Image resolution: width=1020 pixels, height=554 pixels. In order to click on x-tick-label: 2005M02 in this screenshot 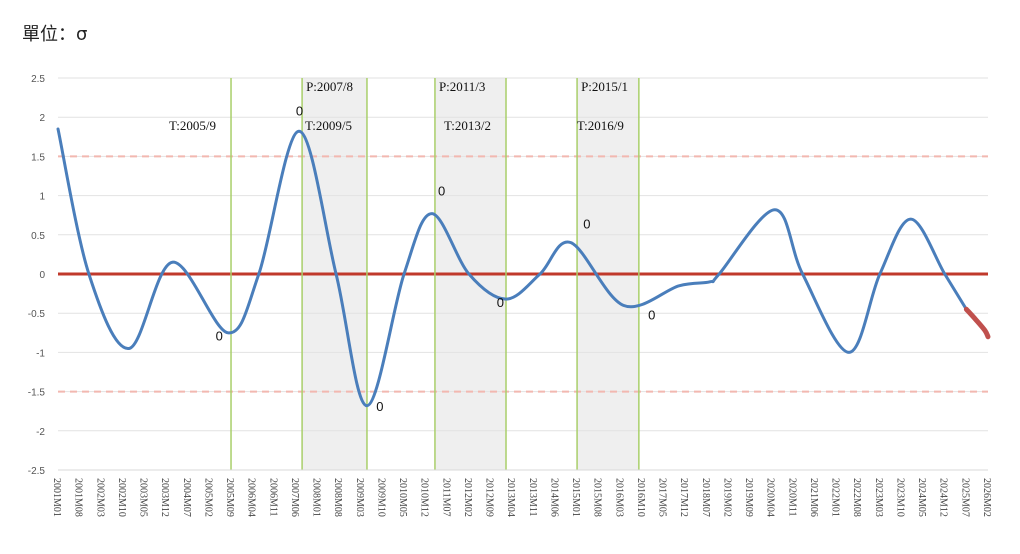, I will do `click(207, 497)`.